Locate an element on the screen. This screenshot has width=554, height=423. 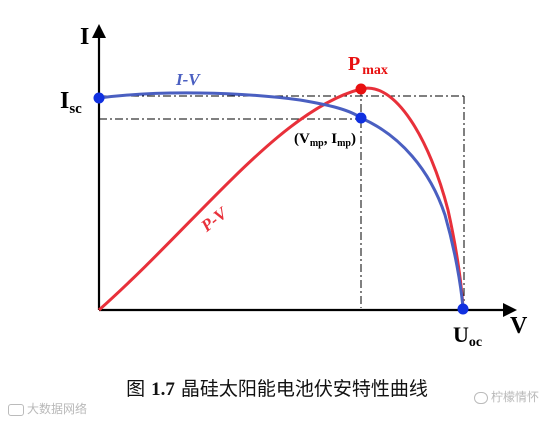
isc-point is located at coordinates (99, 98).